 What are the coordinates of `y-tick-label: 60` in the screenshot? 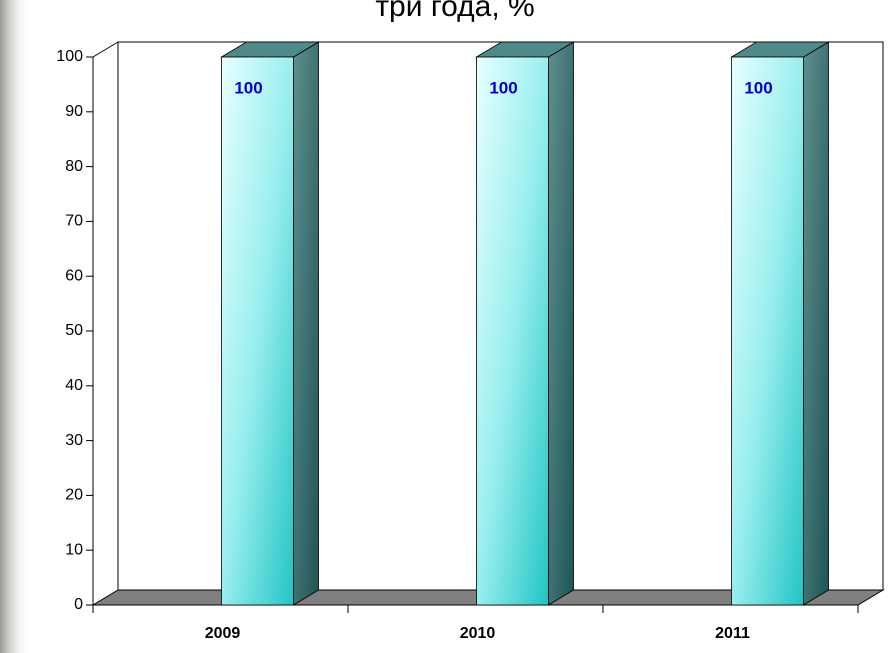 It's located at (74, 275).